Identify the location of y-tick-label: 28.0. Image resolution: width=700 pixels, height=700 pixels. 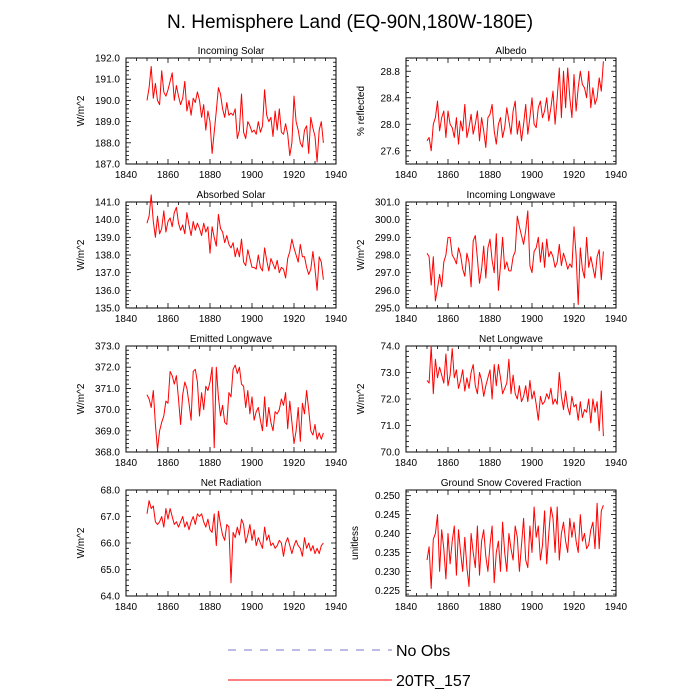
(391, 125).